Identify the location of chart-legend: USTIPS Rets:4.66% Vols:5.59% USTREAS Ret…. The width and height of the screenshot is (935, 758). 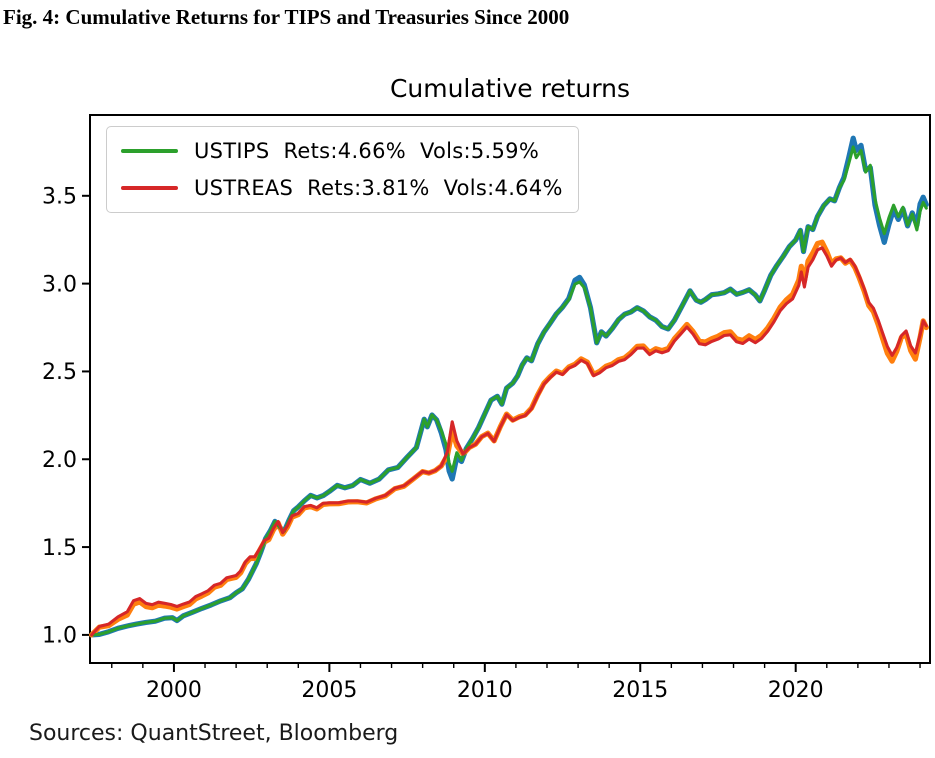
(342, 169).